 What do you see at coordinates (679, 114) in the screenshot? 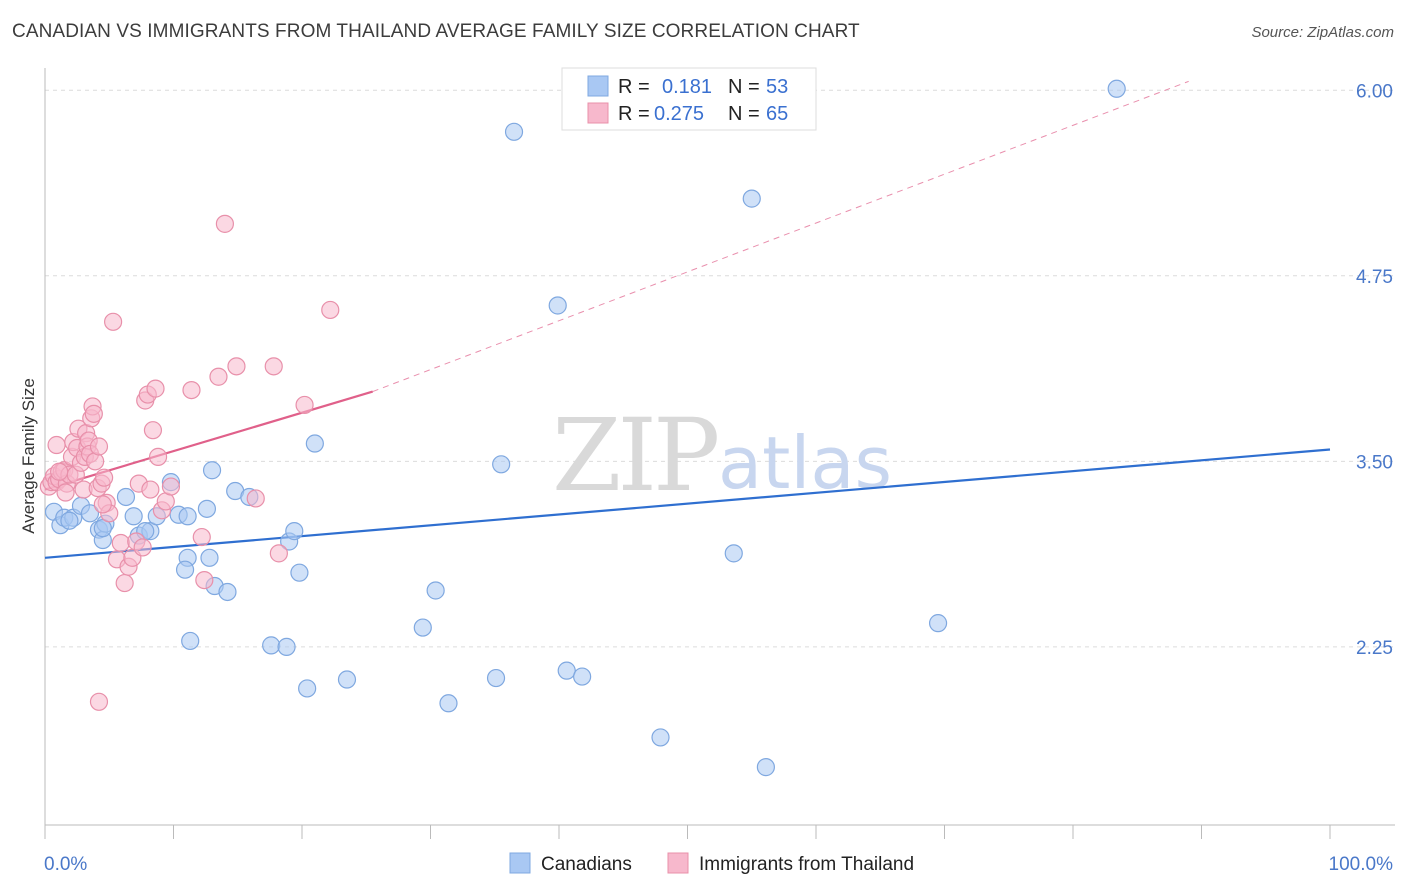
I see `legend-r-value-thailand: 0.275` at bounding box center [679, 114].